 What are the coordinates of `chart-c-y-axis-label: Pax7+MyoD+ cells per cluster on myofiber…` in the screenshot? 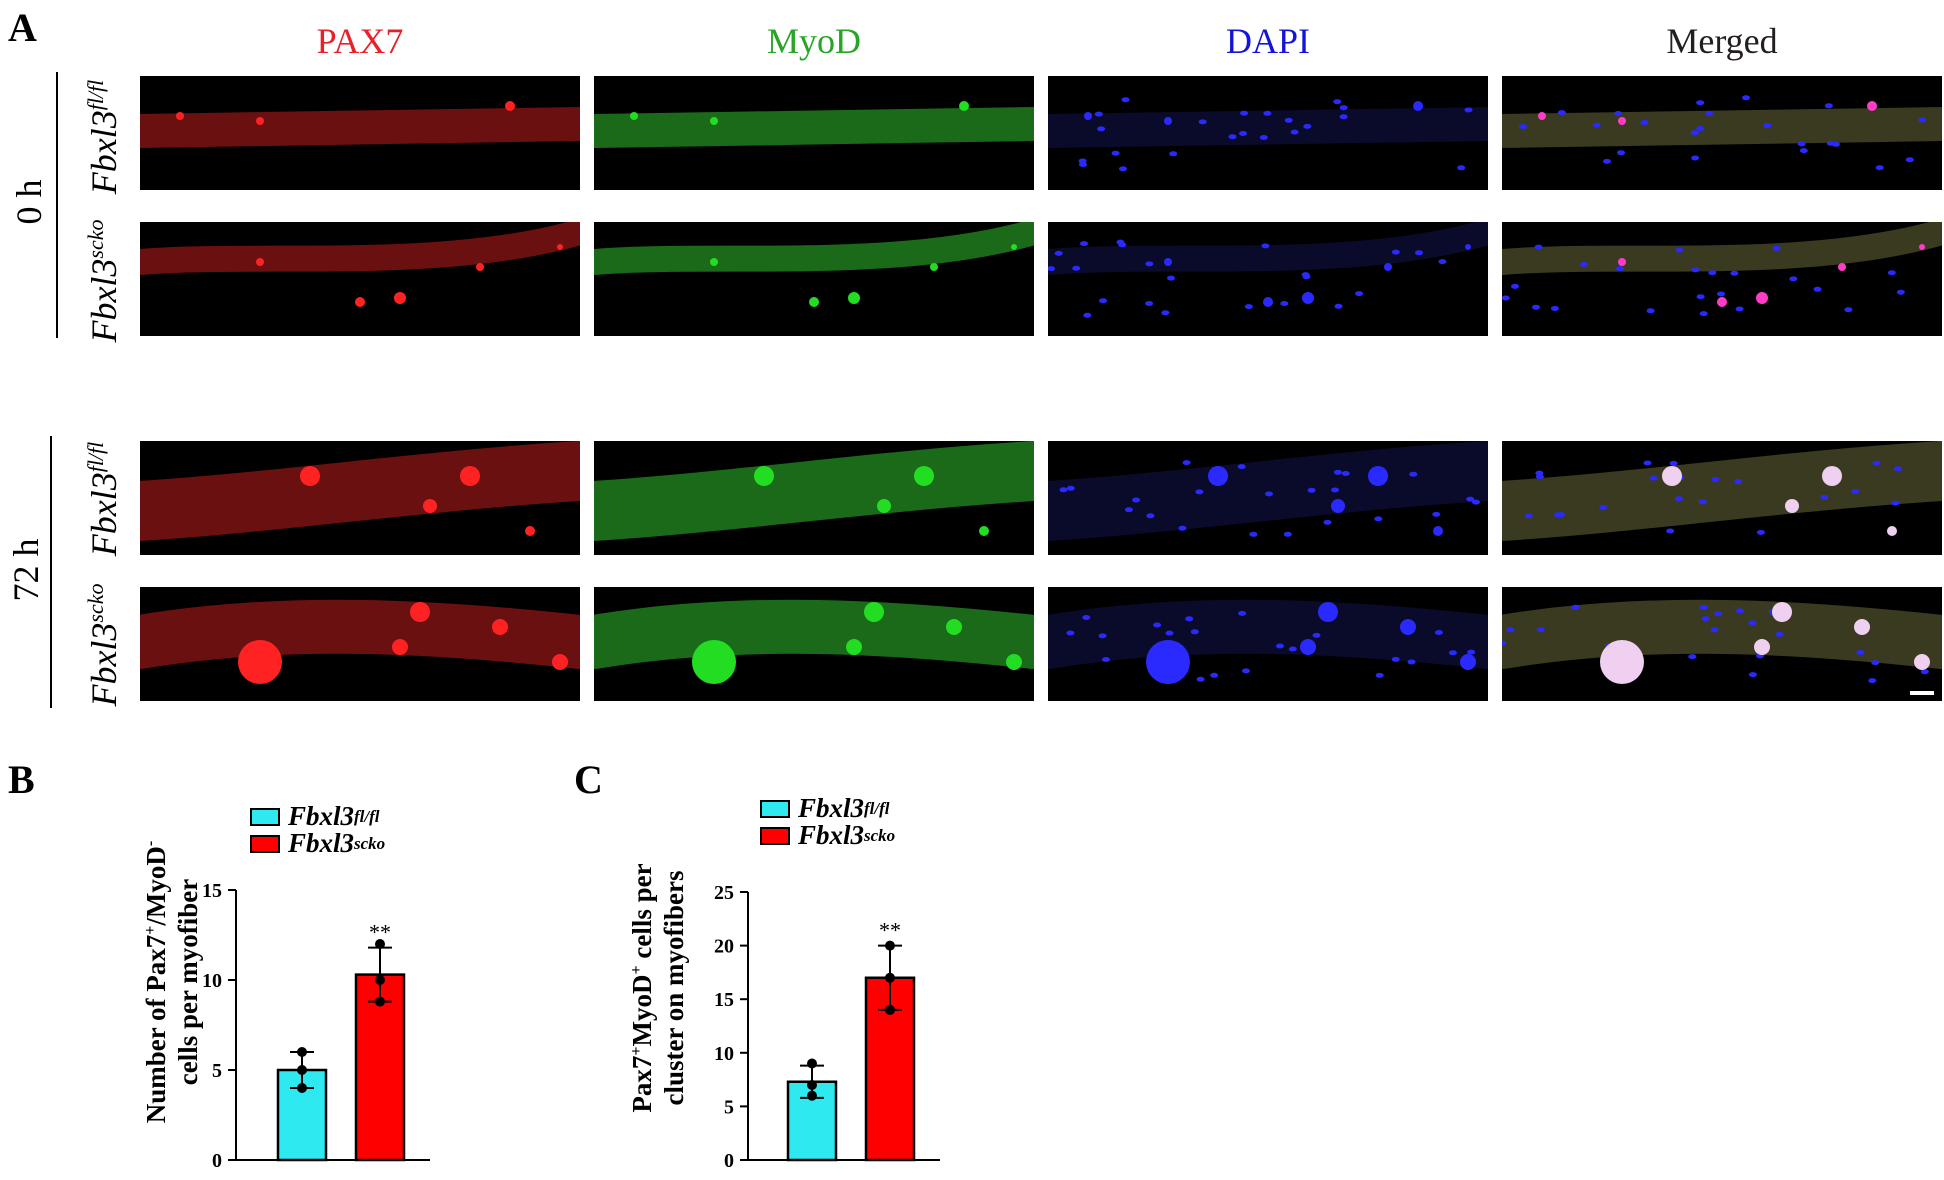 It's located at (658, 988).